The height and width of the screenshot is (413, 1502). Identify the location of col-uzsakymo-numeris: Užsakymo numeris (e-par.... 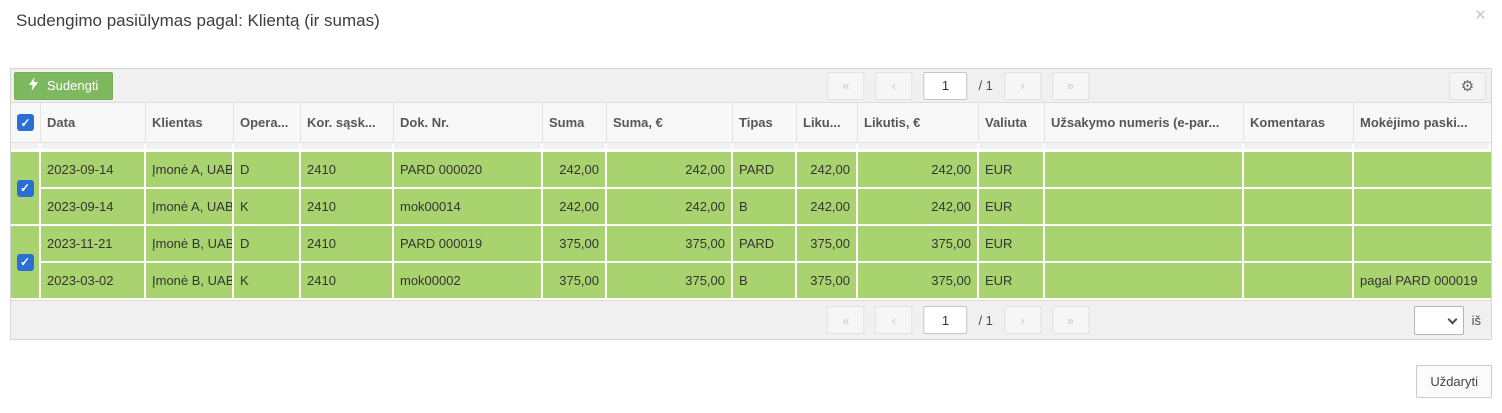
(1144, 123).